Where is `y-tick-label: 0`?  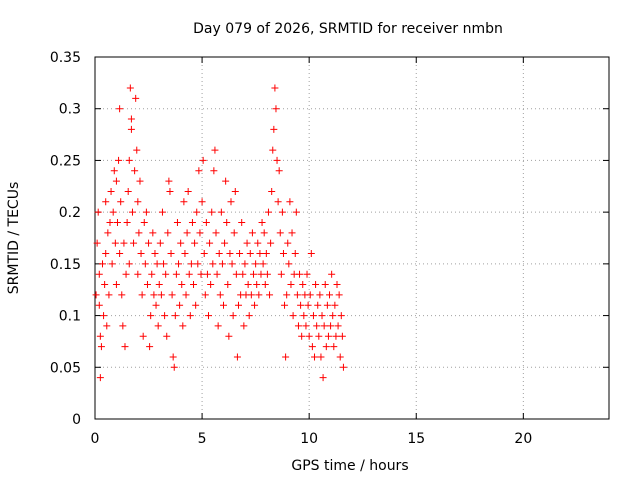
y-tick-label: 0 is located at coordinates (76, 420).